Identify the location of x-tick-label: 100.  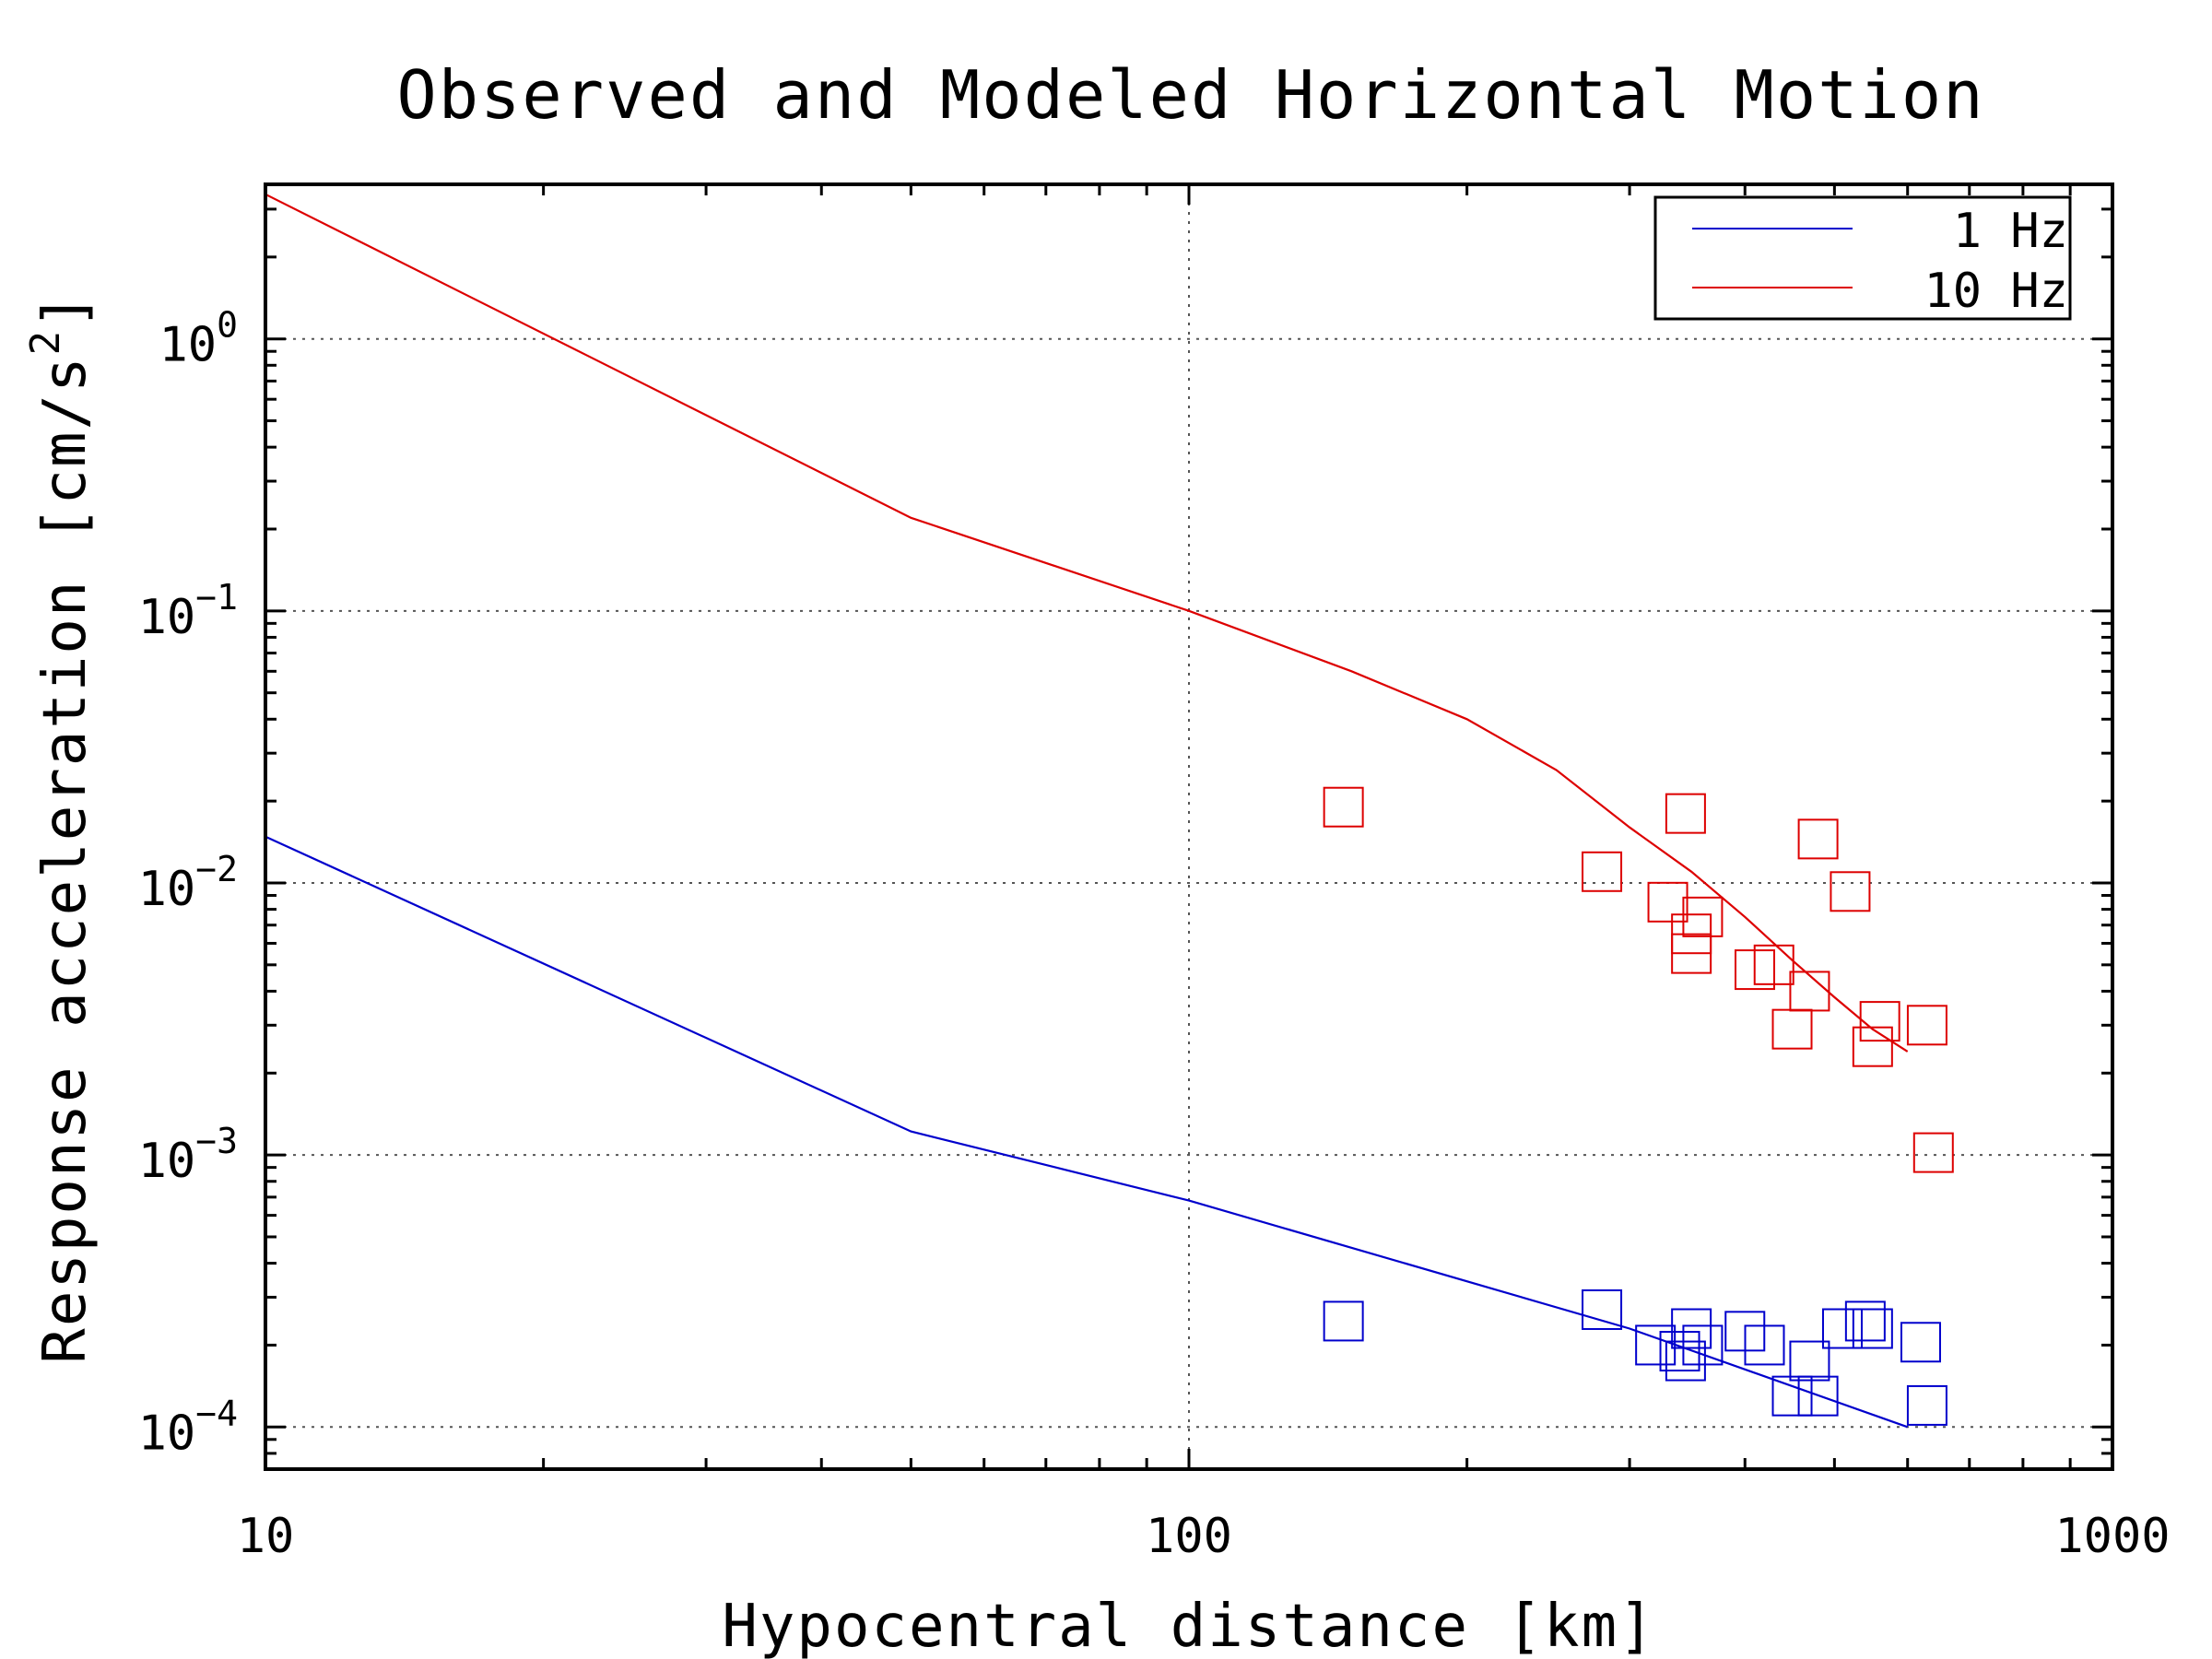
(1189, 1536).